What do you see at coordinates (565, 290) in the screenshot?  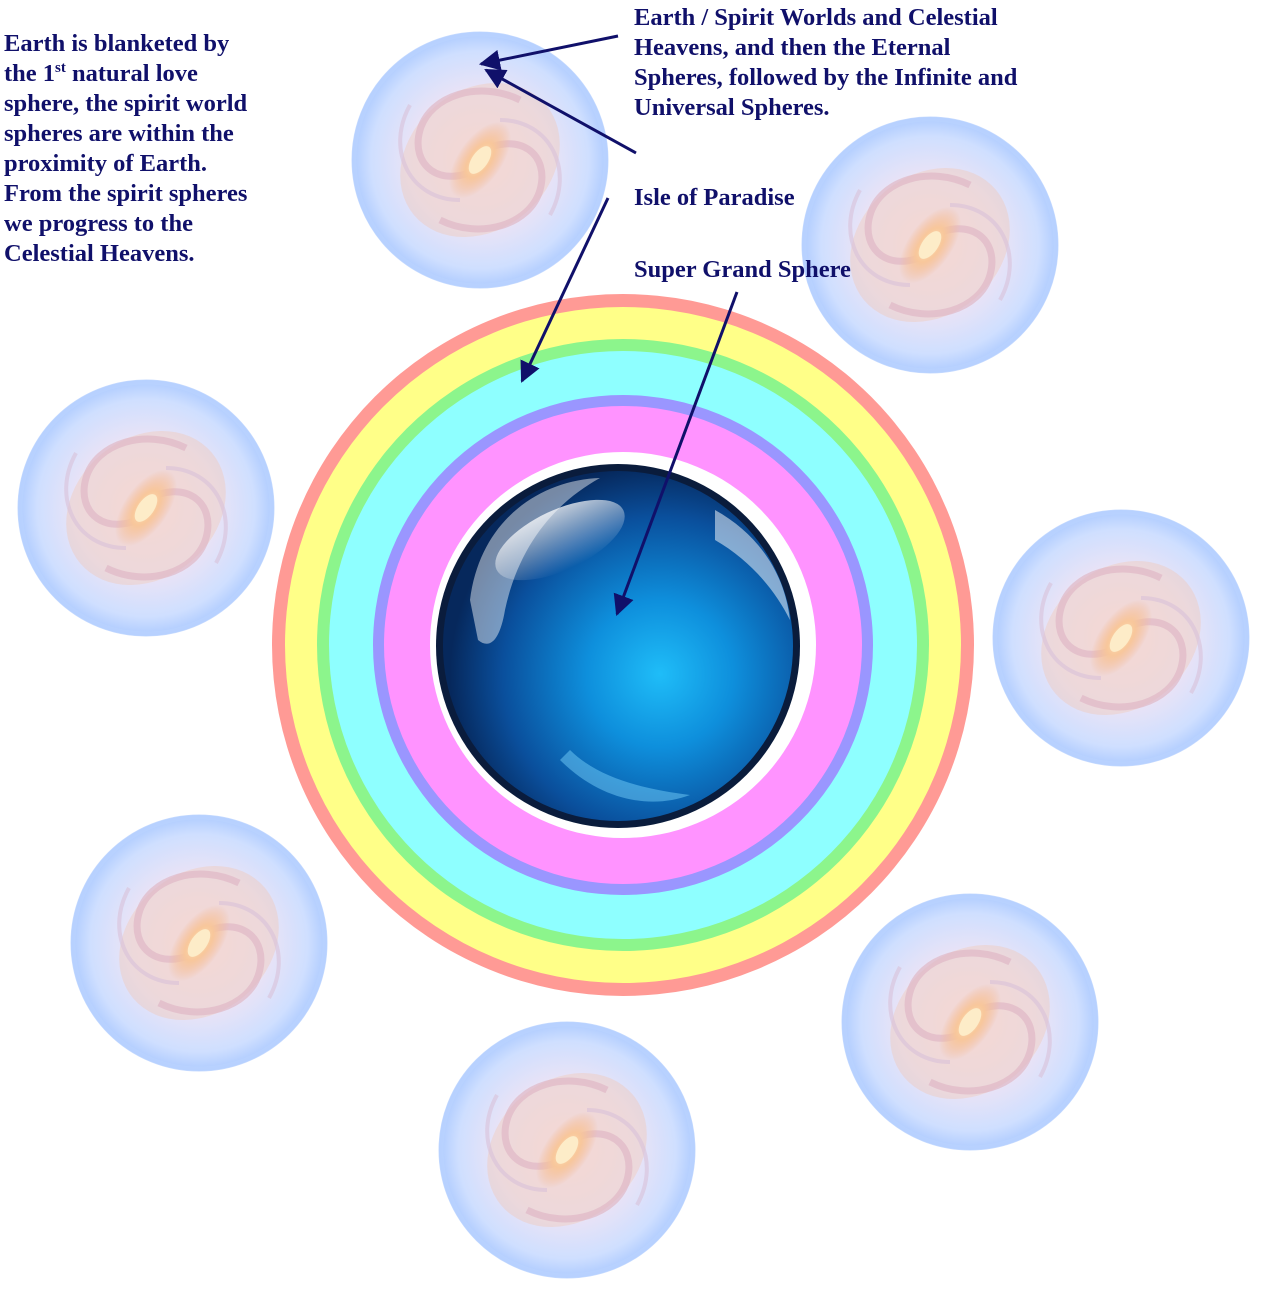 I see `arrow-isle-of-paradise` at bounding box center [565, 290].